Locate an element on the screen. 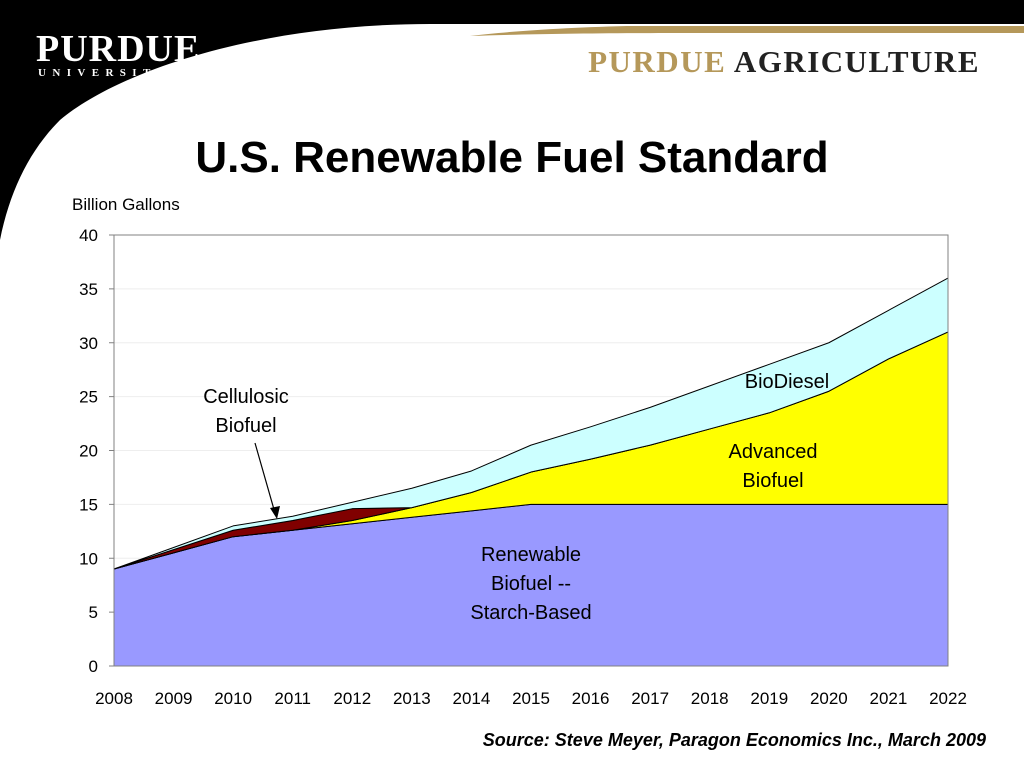 The image size is (1024, 768). y-axis-label: Billion Gallons is located at coordinates (126, 204).